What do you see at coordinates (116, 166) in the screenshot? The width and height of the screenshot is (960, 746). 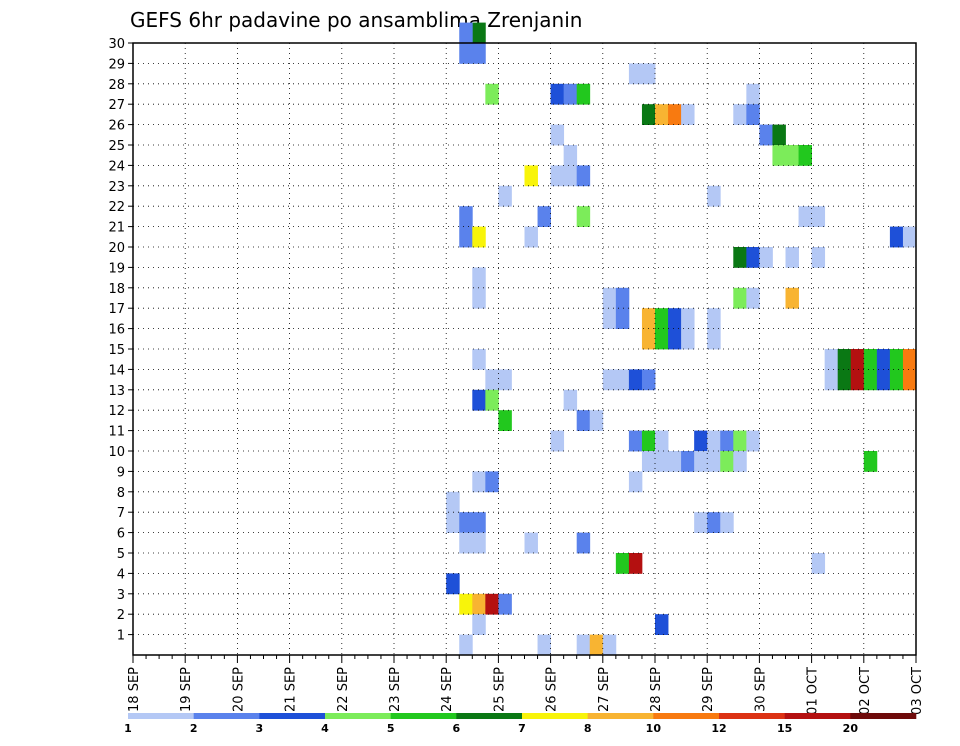 I see `y-tick-label: 24` at bounding box center [116, 166].